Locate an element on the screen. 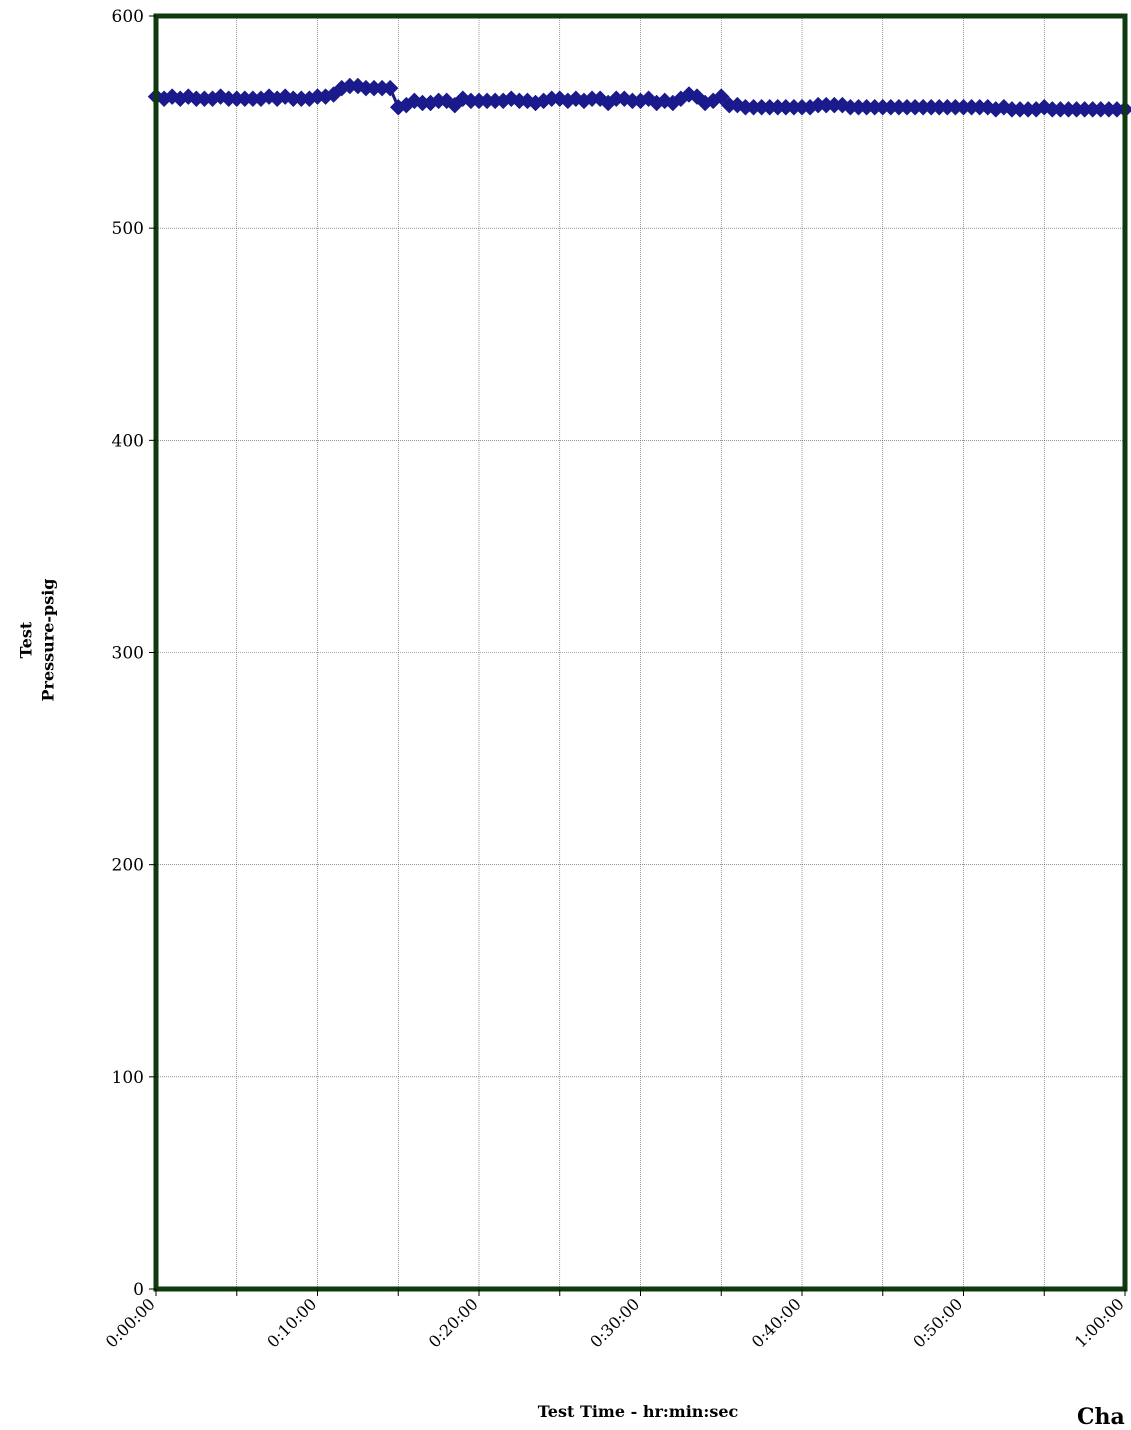 The width and height of the screenshot is (1131, 1430). x-tick-label: 0:50:00 is located at coordinates (937, 1322).